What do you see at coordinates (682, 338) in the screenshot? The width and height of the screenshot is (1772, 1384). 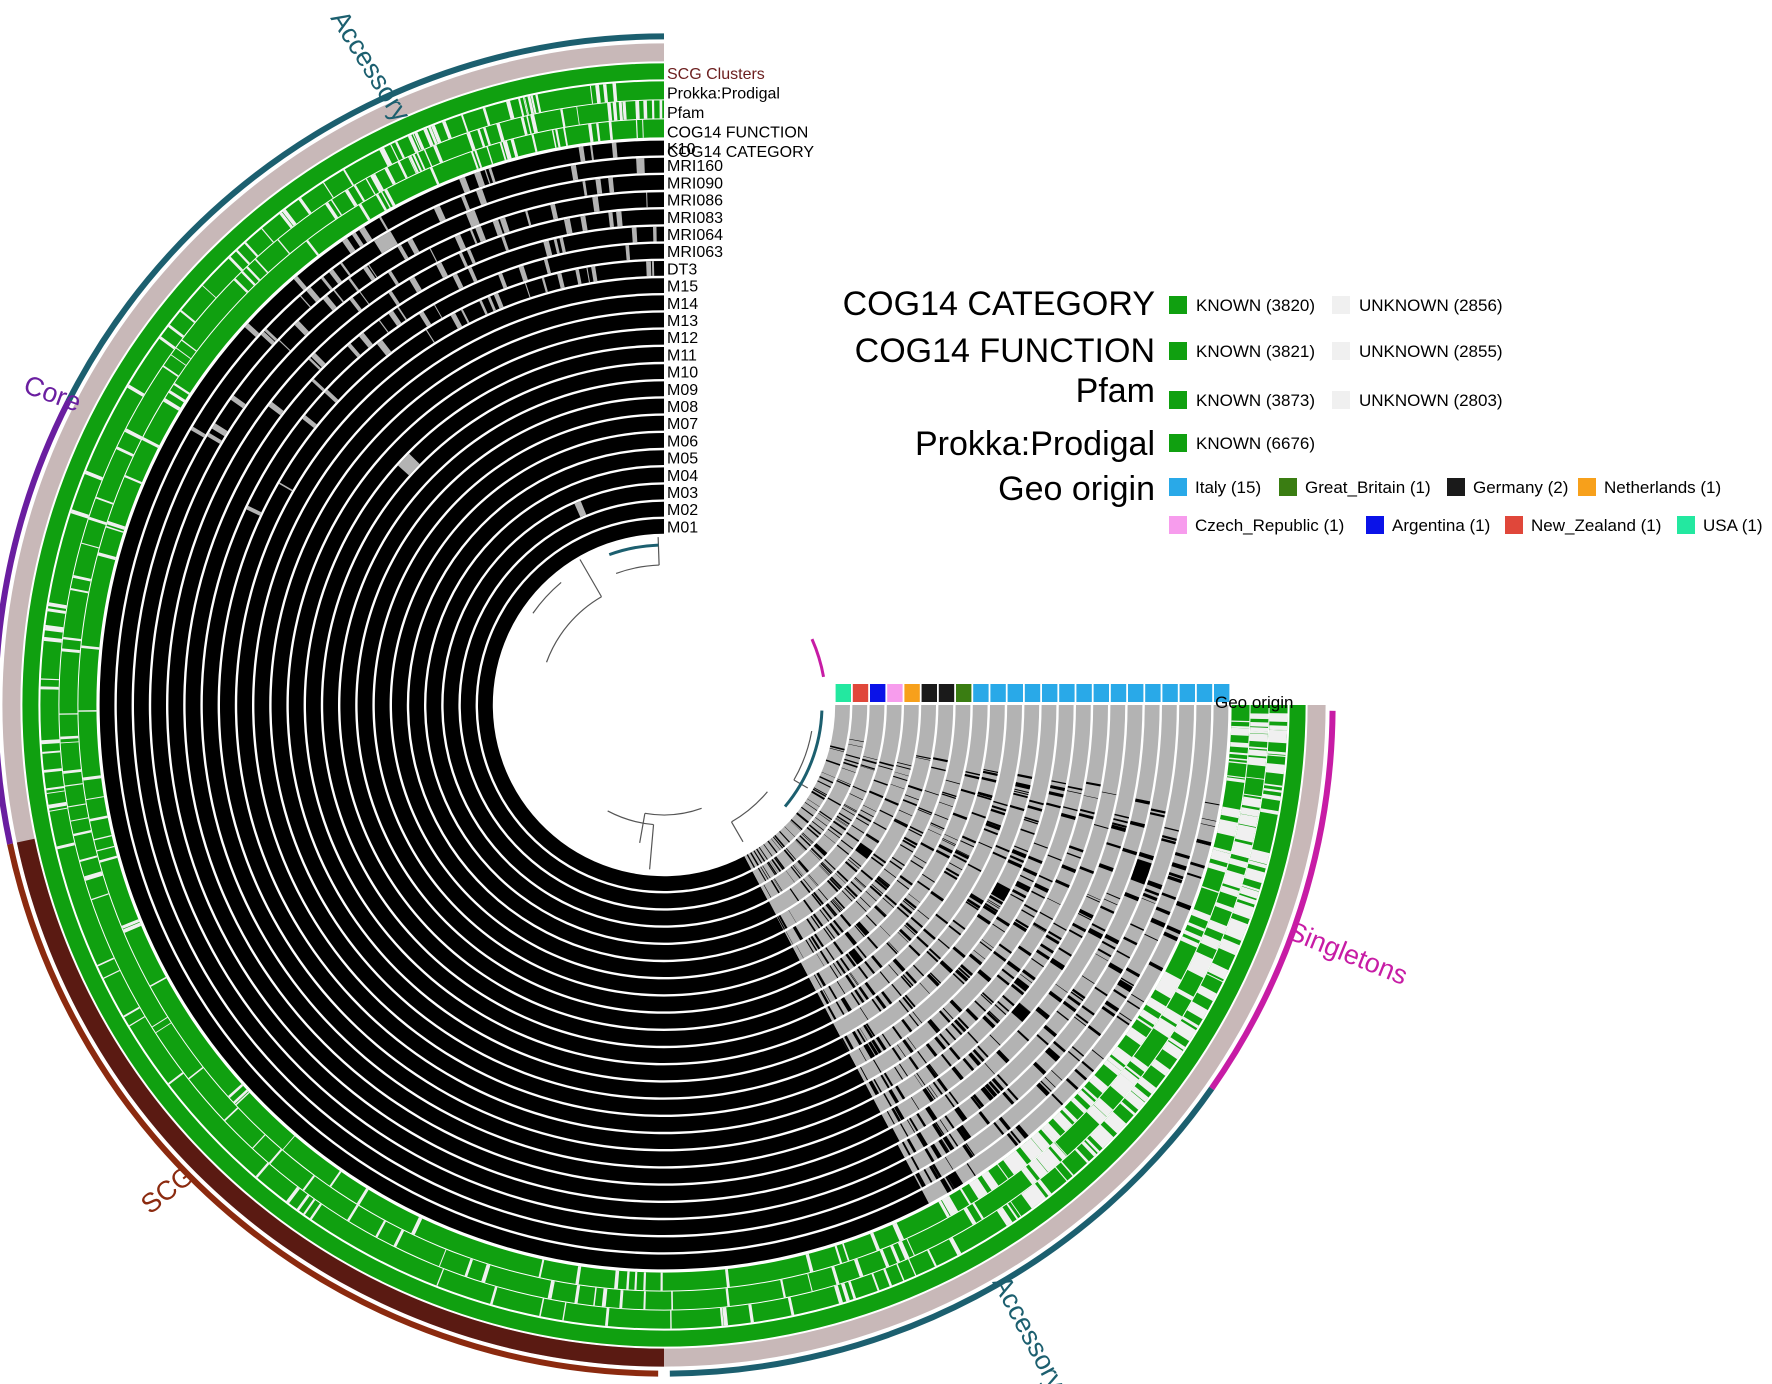 I see `genome-label: M12` at bounding box center [682, 338].